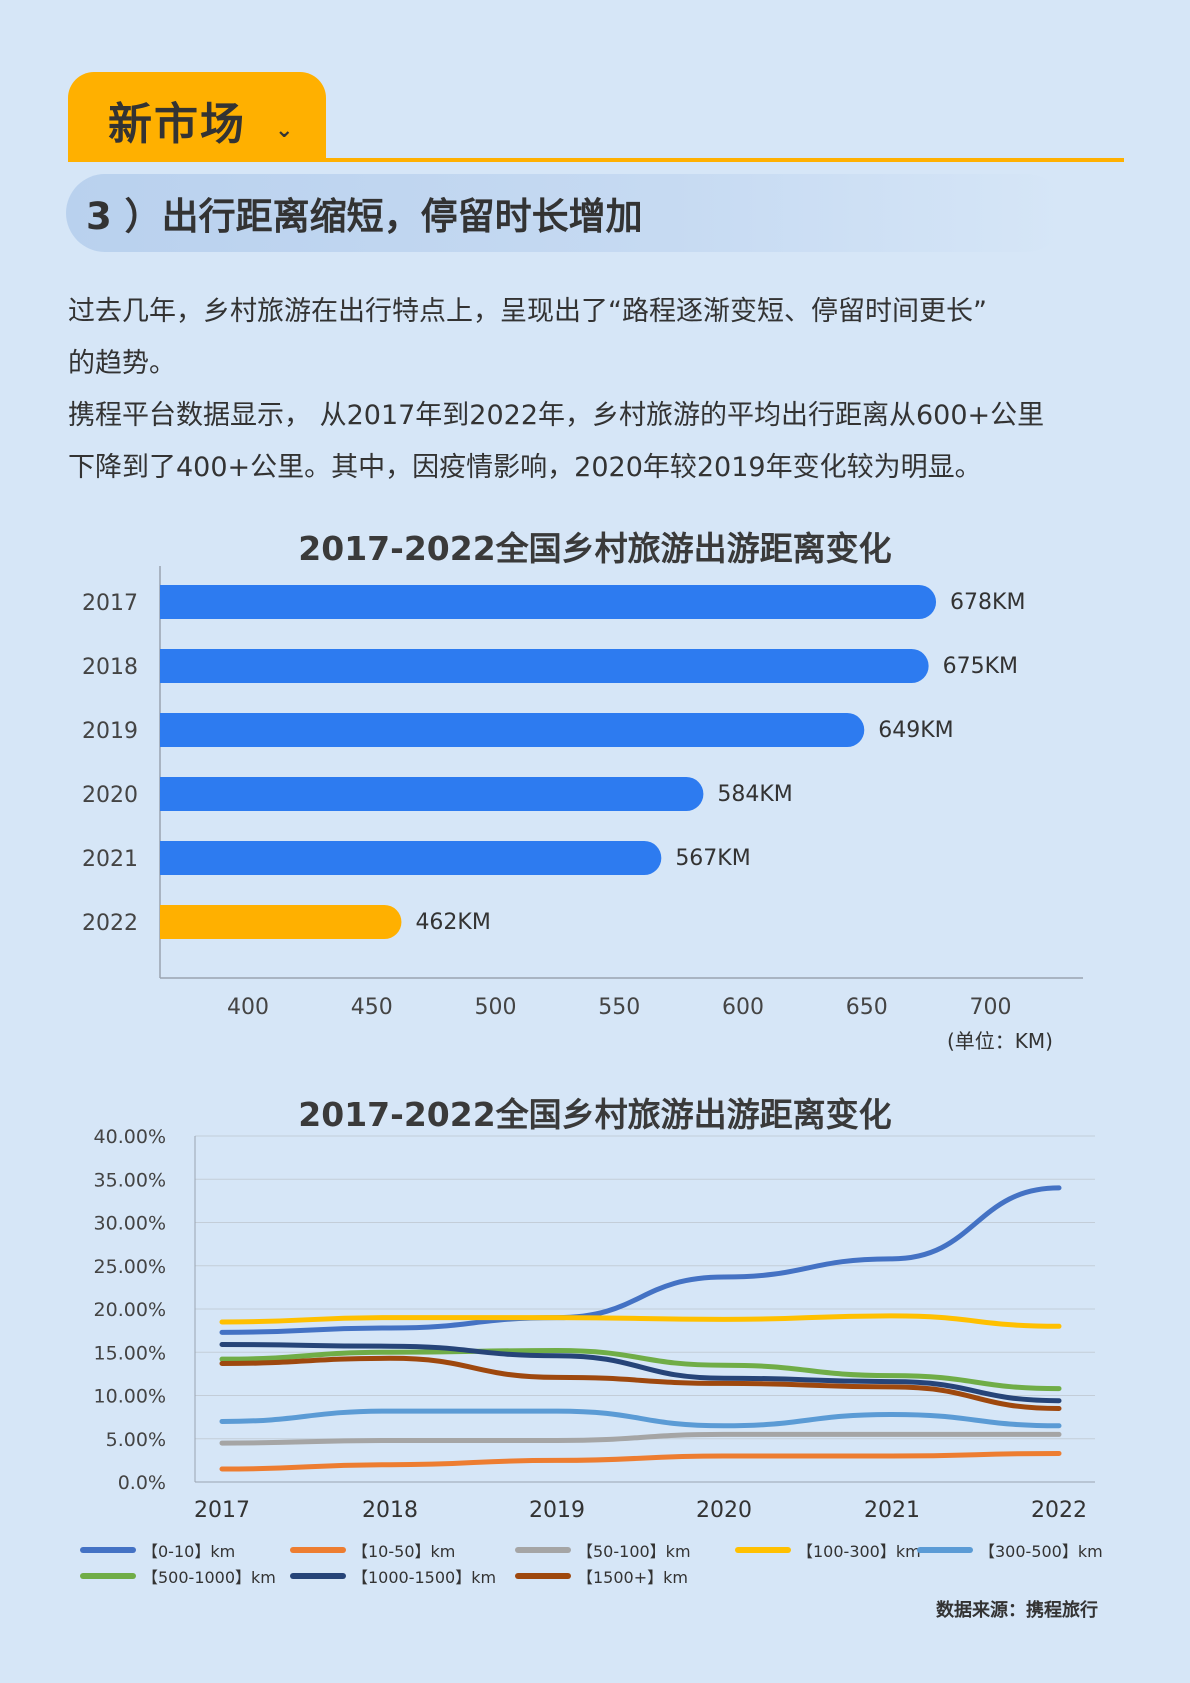  Describe the element at coordinates (596, 160) in the screenshot. I see `header-divider` at that location.